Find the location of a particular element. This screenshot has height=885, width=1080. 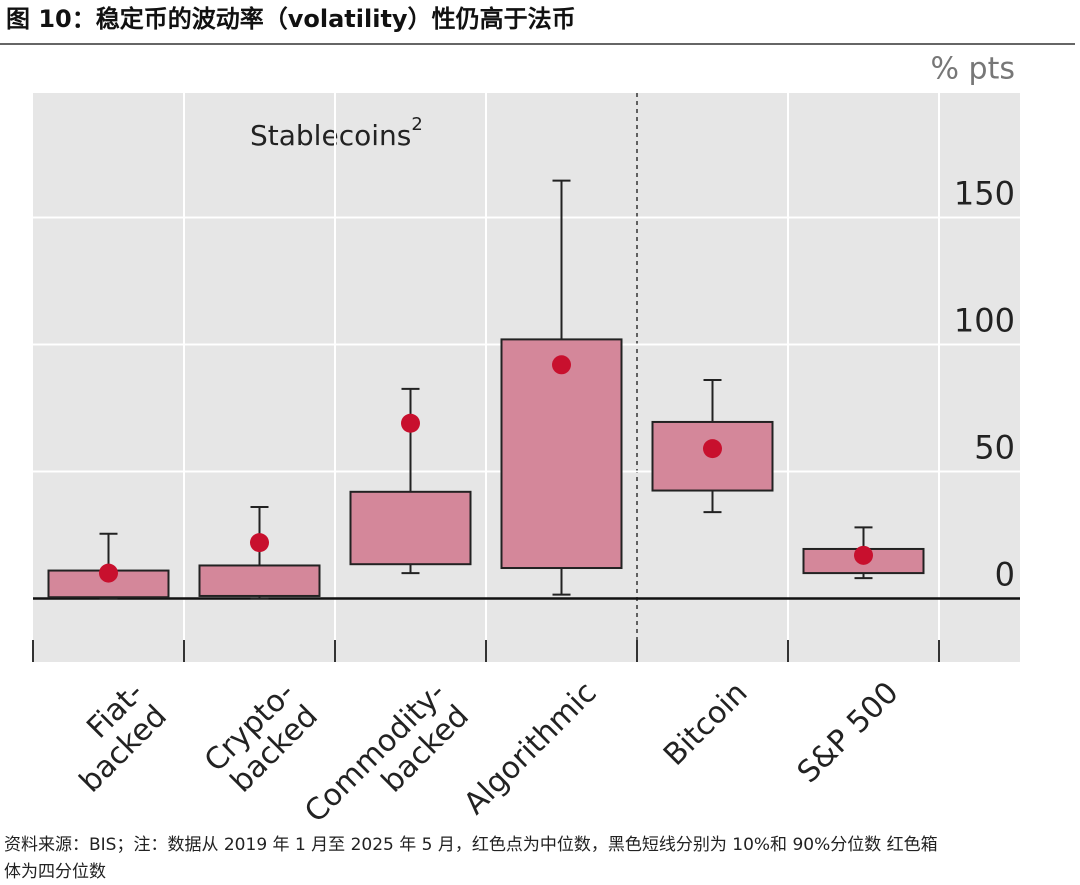

note: 体为四分位数 is located at coordinates (55, 872).